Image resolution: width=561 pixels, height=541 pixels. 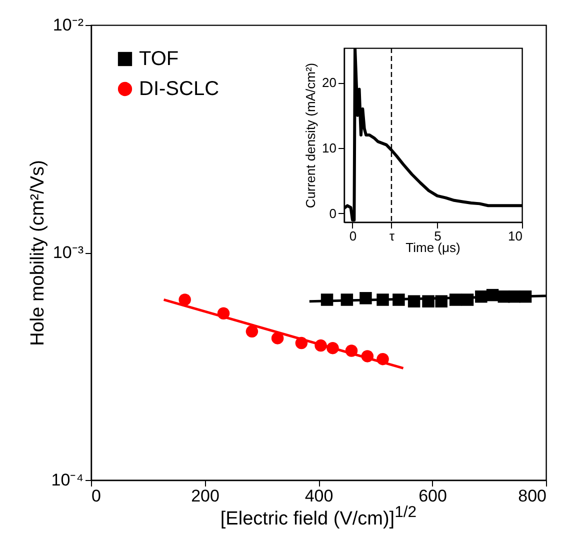 What do you see at coordinates (515, 236) in the screenshot?
I see `x-tick-label: 10` at bounding box center [515, 236].